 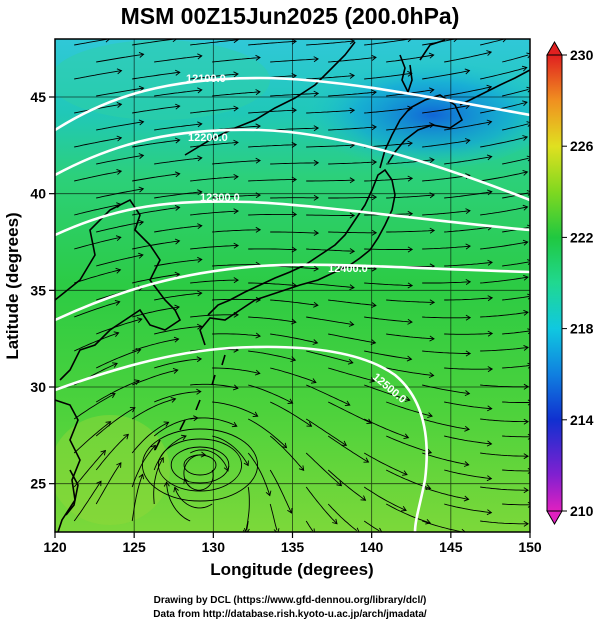 I want to click on cyclone-swirl, so click(x=200, y=465).